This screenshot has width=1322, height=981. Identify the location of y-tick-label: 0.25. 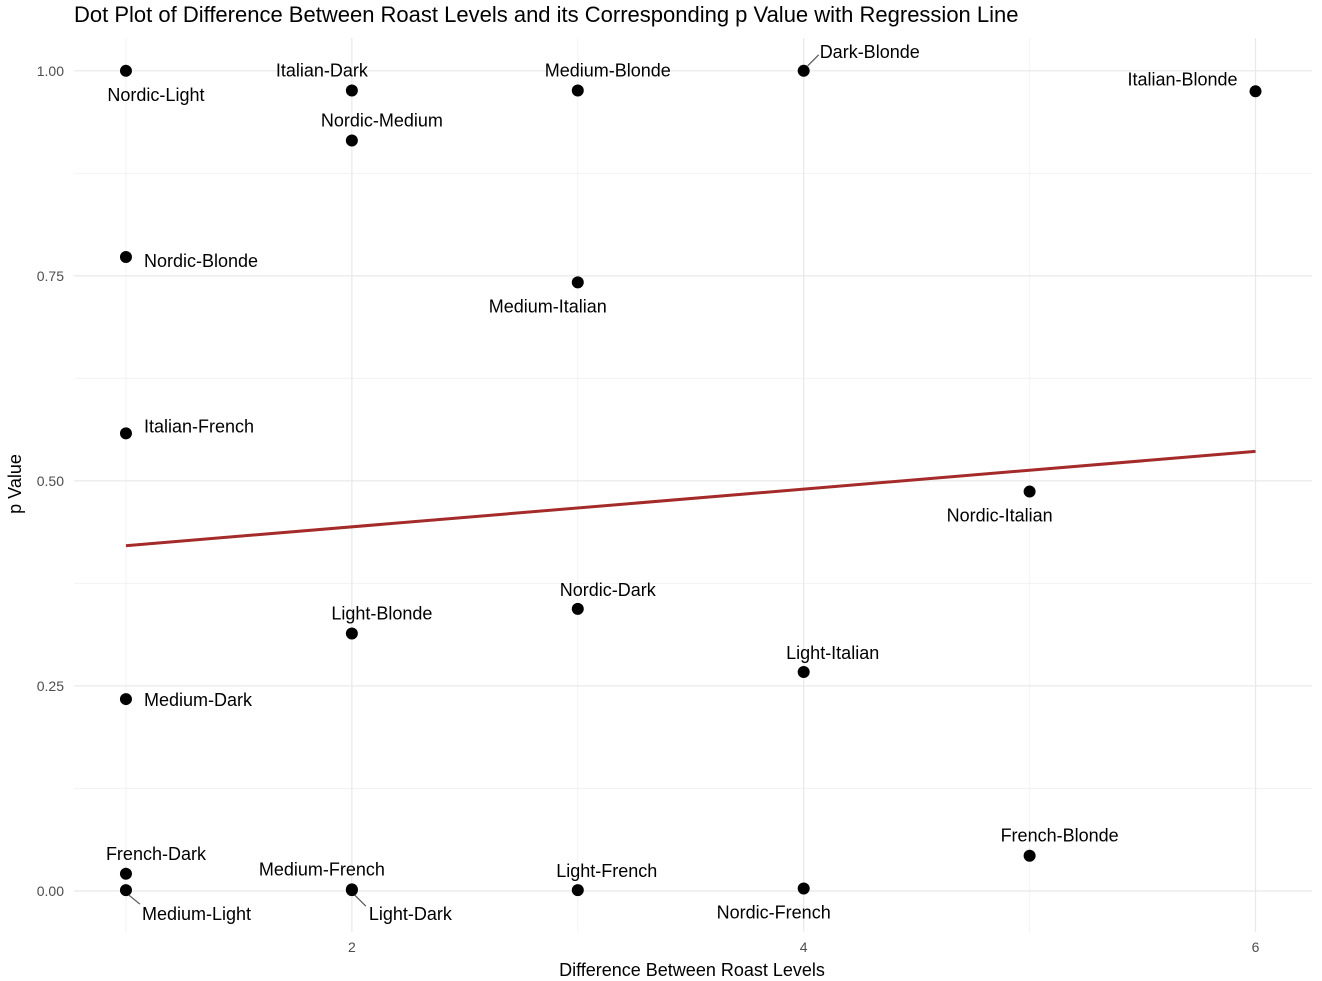
(50, 686).